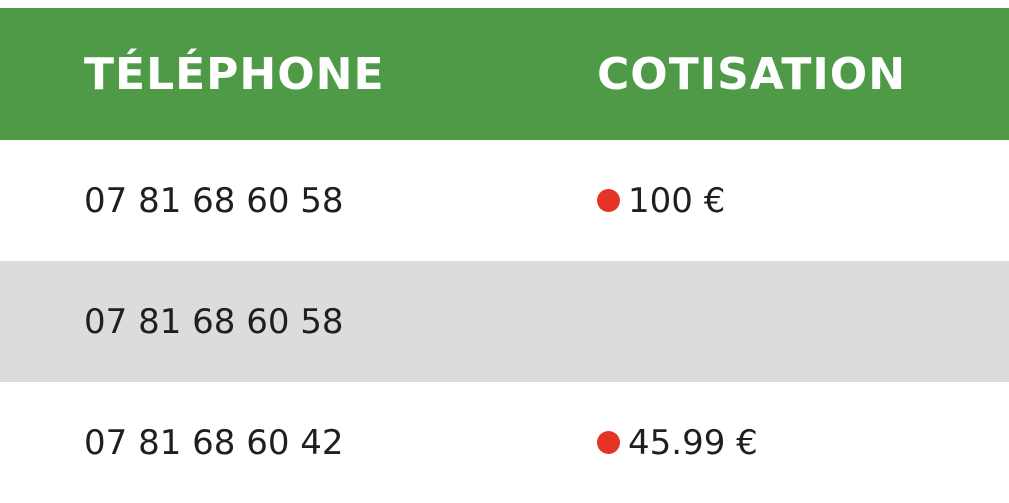 The width and height of the screenshot is (1009, 503). What do you see at coordinates (752, 74) in the screenshot?
I see `column-header-cotisation: COTISATION` at bounding box center [752, 74].